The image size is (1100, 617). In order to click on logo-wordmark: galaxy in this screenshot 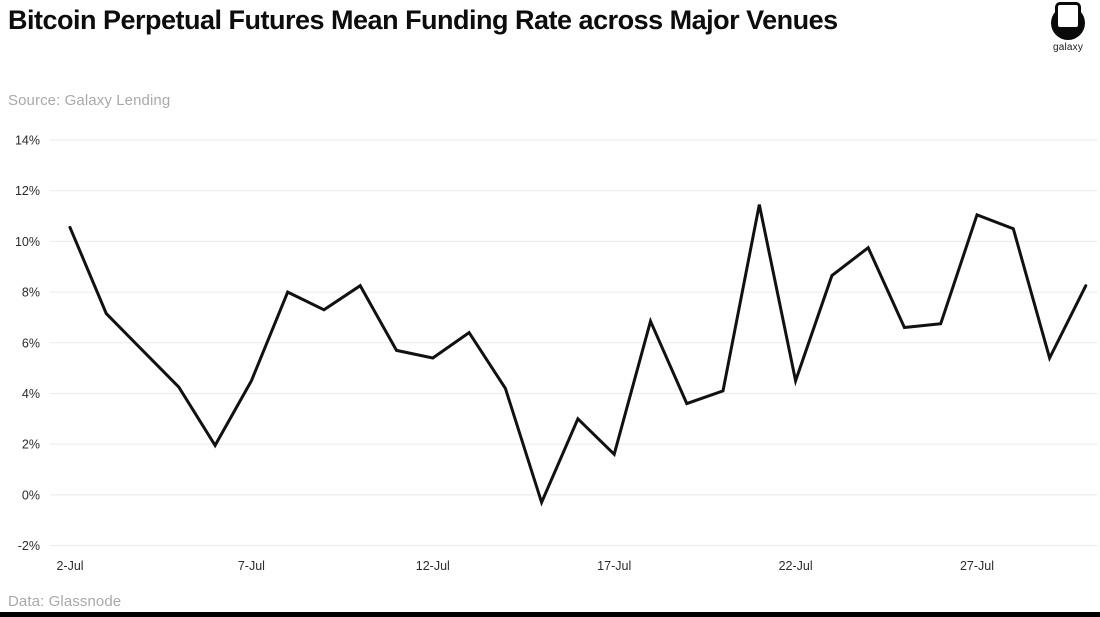, I will do `click(1068, 47)`.